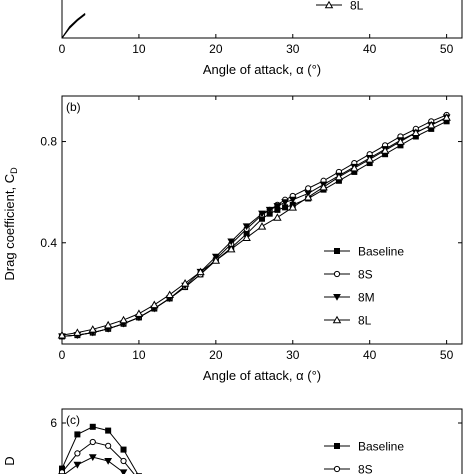 Image resolution: width=474 pixels, height=474 pixels. I want to click on panel-c-axes-frame, so click(262, 441).